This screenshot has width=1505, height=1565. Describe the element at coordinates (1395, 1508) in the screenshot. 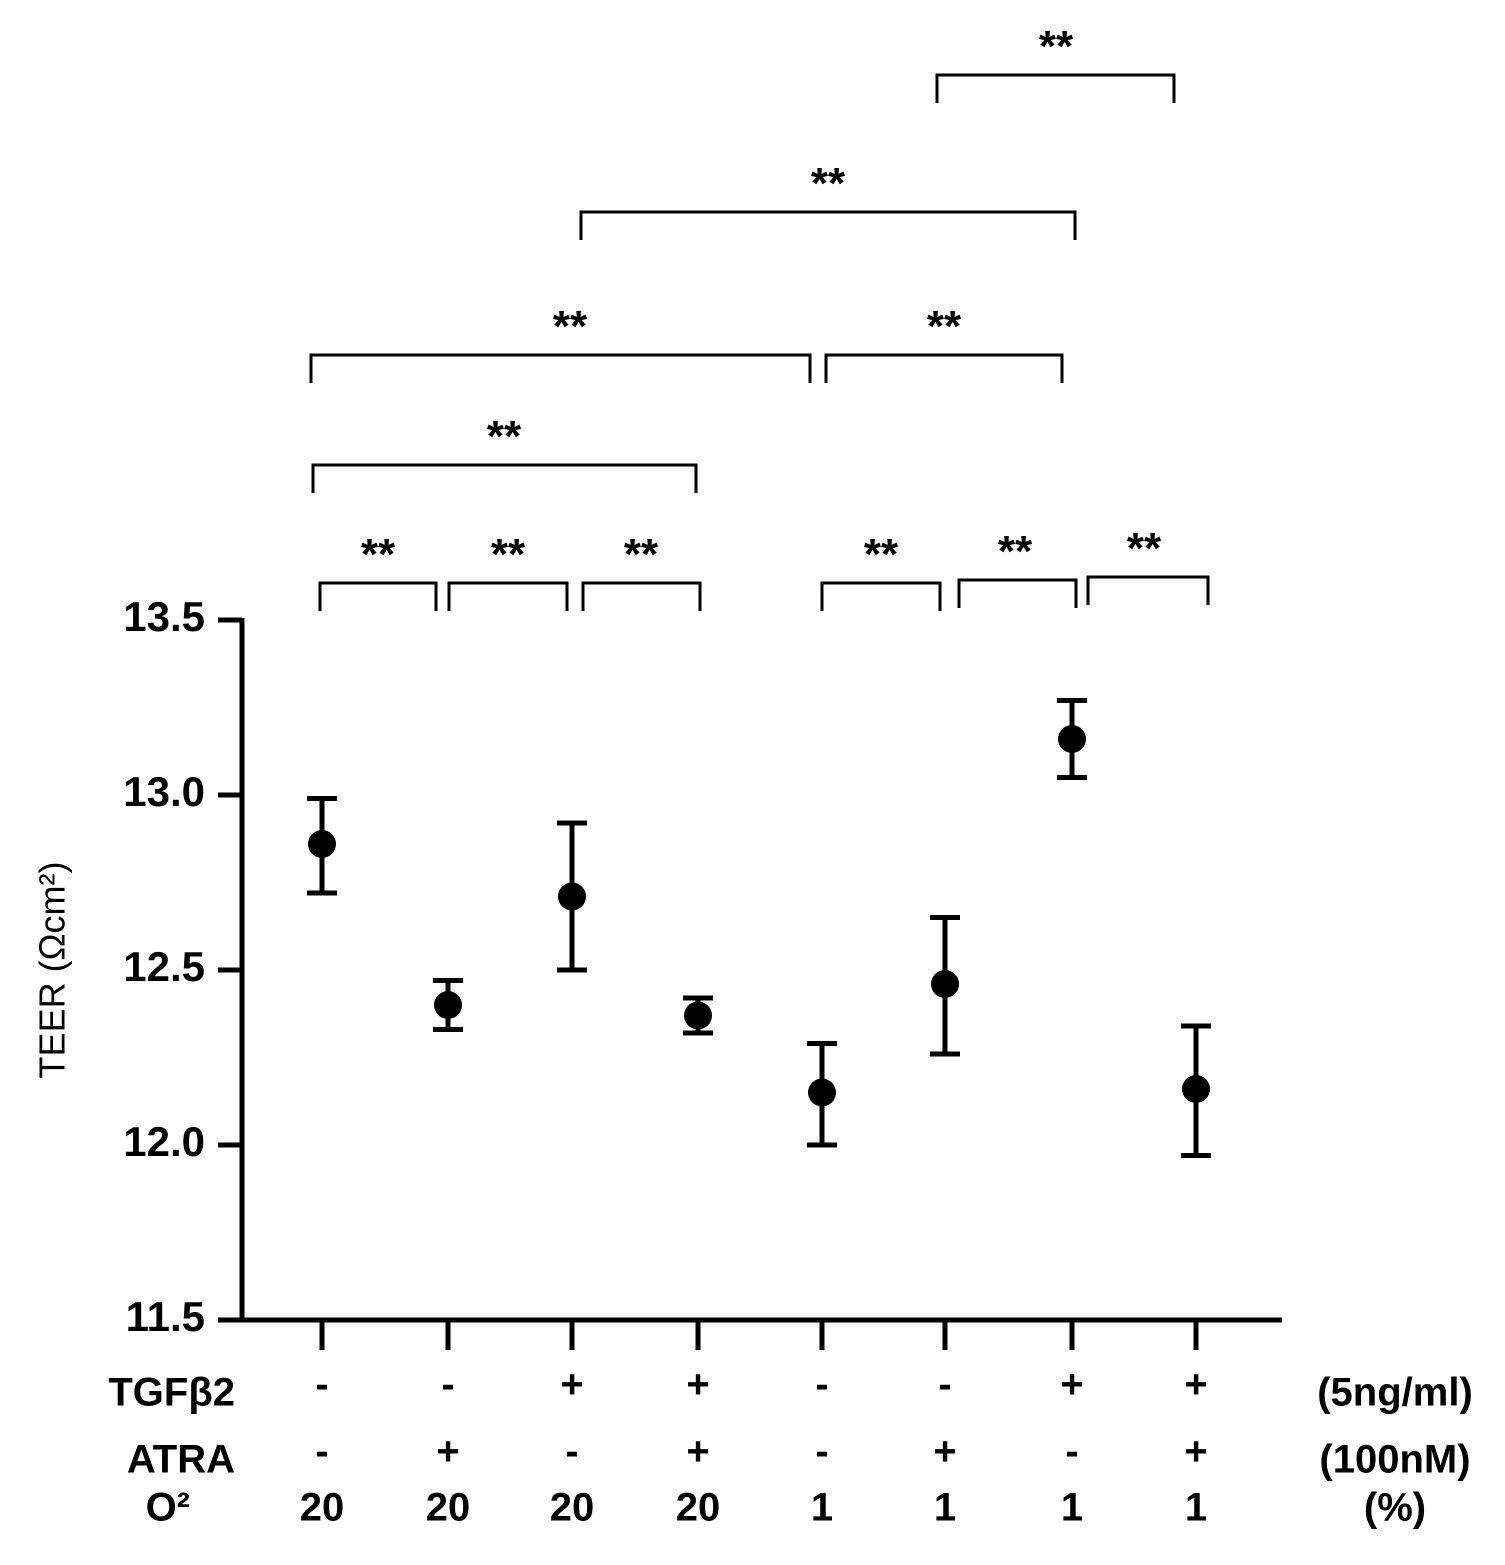

I see `condition-unit: (%)` at that location.